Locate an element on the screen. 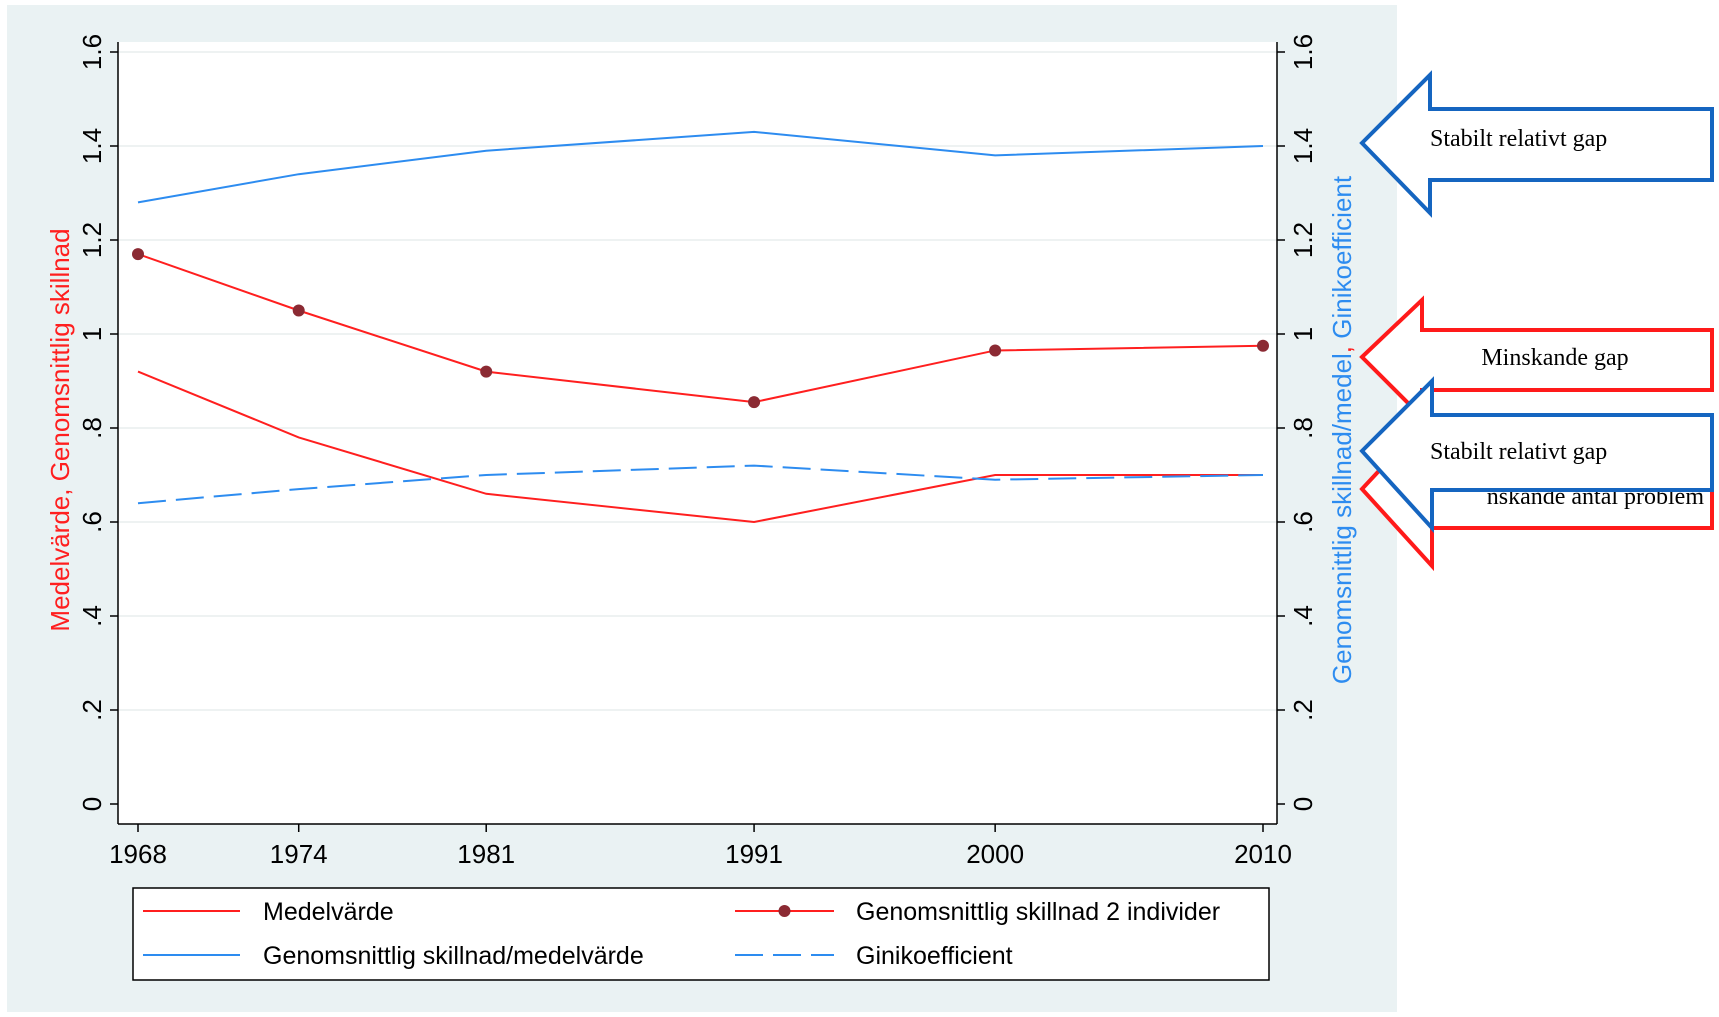 This screenshot has height=1017, width=1719. y2-tick-label: .6 is located at coordinates (1303, 522).